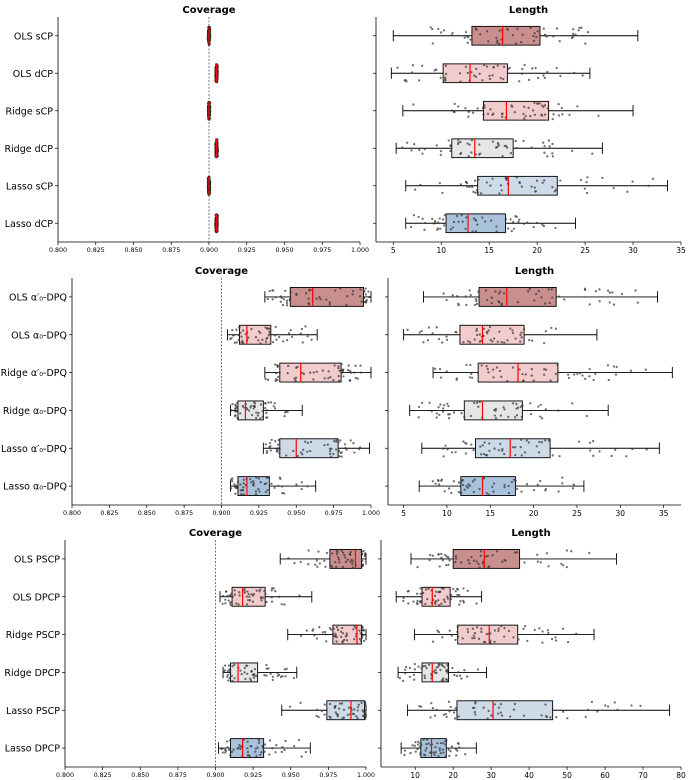 The height and width of the screenshot is (780, 690). Describe the element at coordinates (215, 533) in the screenshot. I see `panel-title: Coverage` at that location.